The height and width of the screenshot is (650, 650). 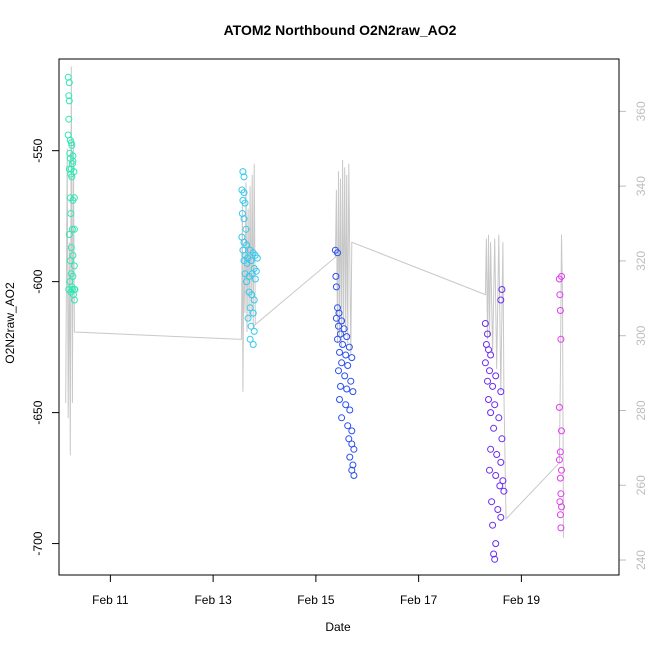 I want to click on secondary-y-tick-label-7: 360, so click(x=641, y=111).